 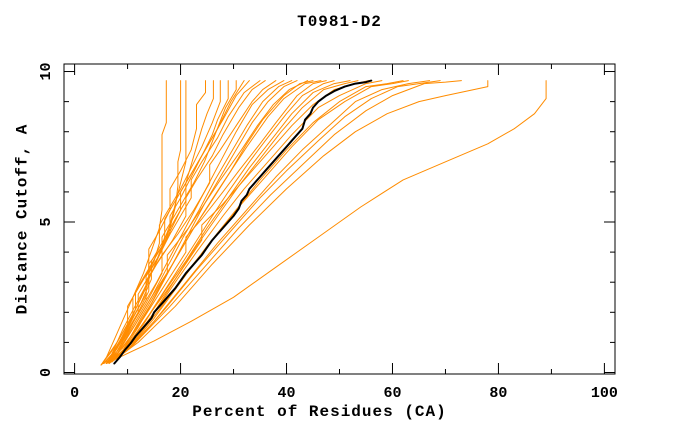 What do you see at coordinates (74, 393) in the screenshot?
I see `x-tick-label: 0` at bounding box center [74, 393].